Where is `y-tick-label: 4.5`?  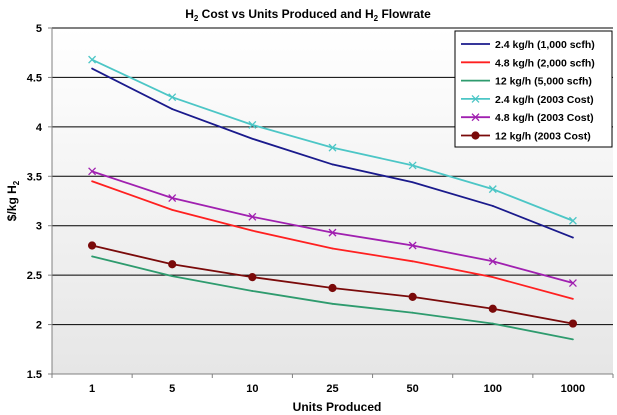
y-tick-label: 4.5 is located at coordinates (34, 78).